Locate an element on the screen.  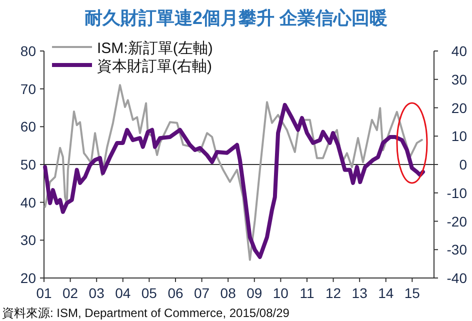
x-tick-label: 03 is located at coordinates (96, 293).